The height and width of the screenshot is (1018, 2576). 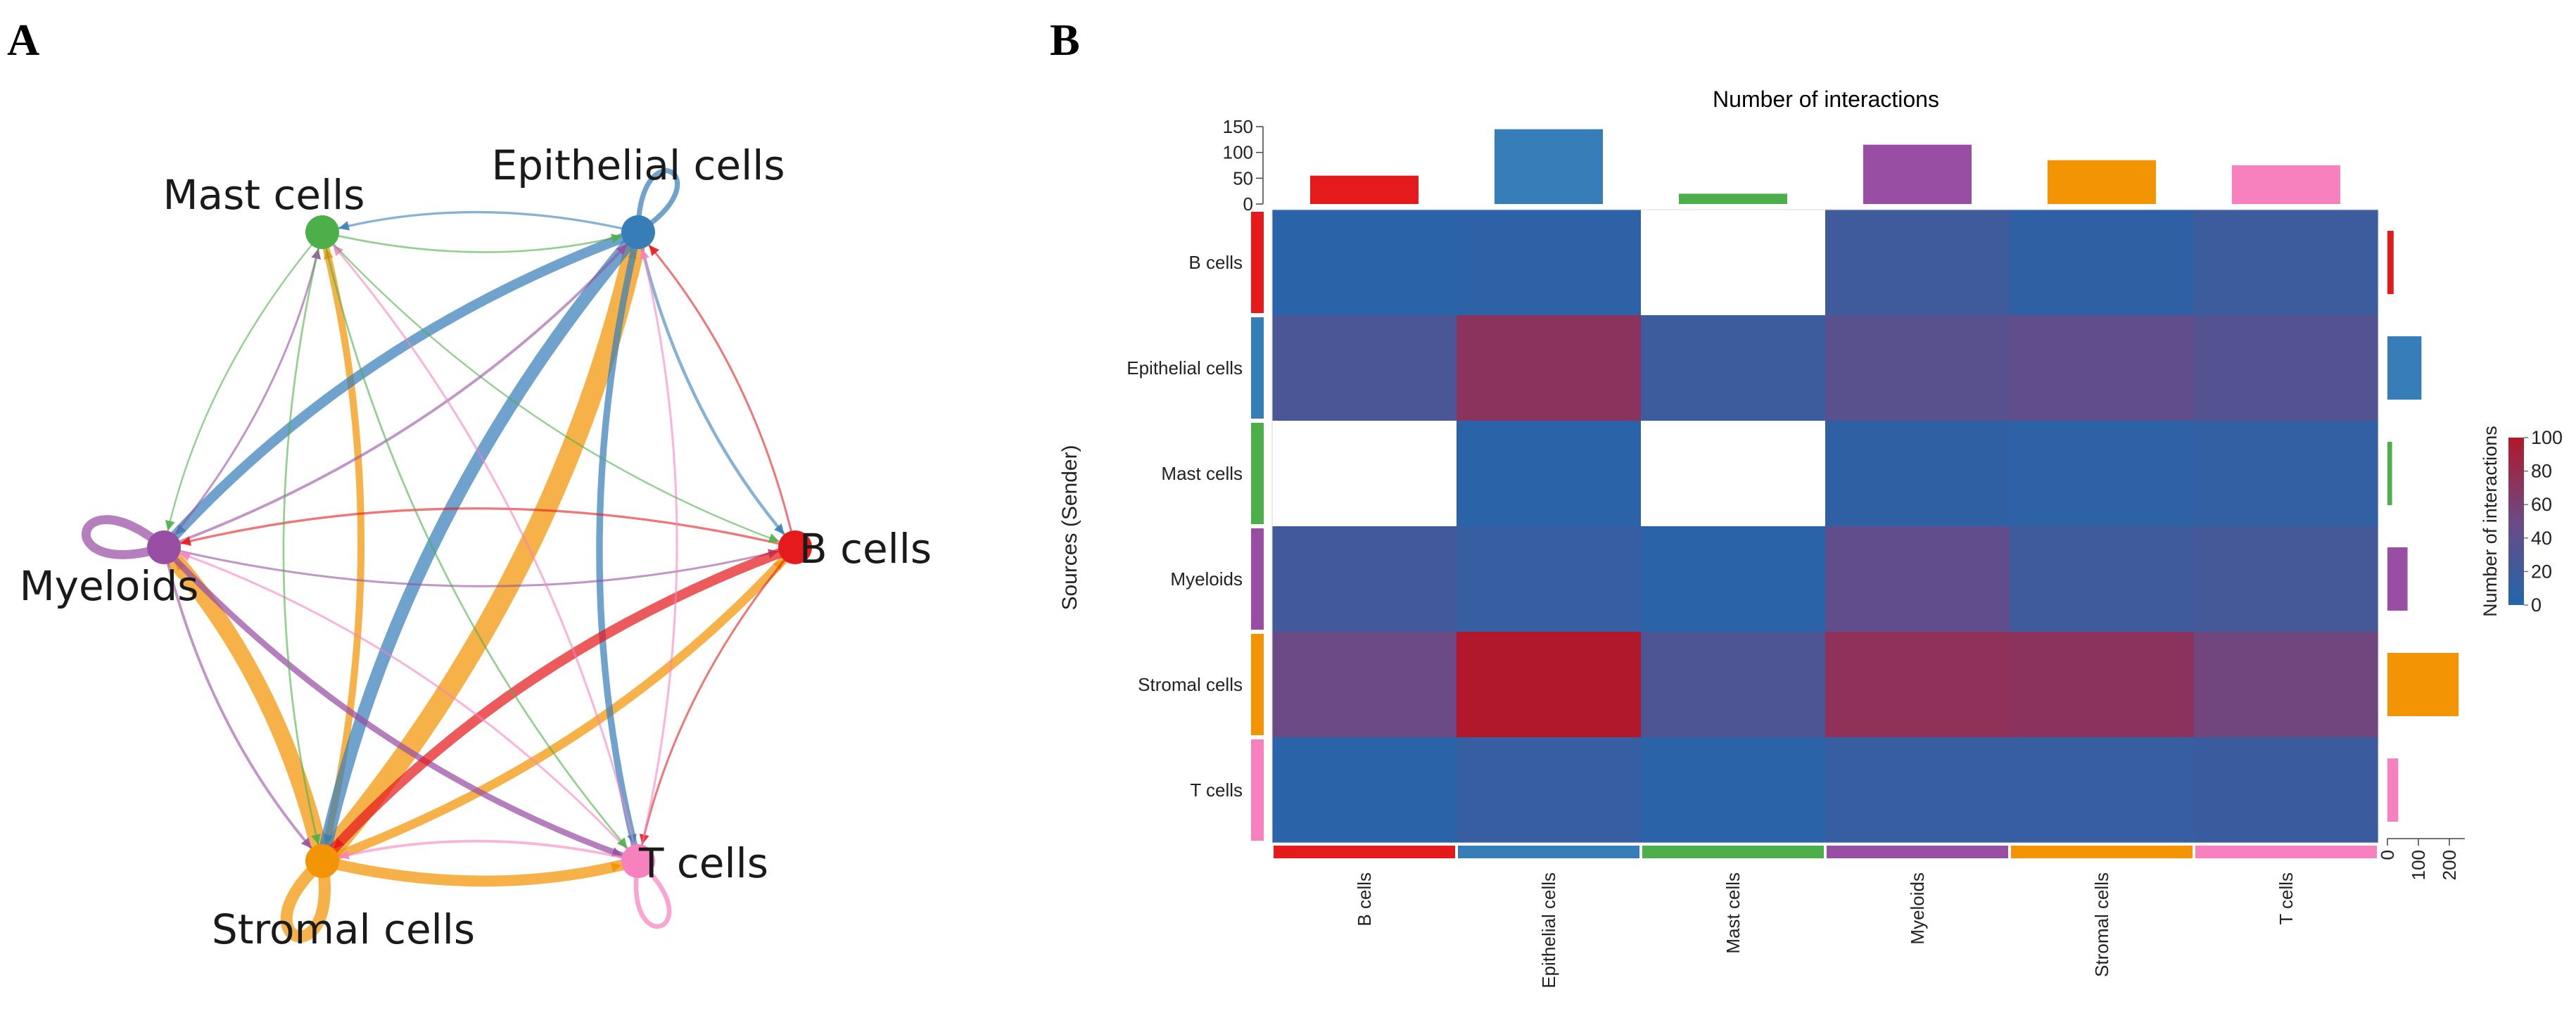 I want to click on arrowhead-epithelial-cells-to-b-cells, so click(x=779, y=529).